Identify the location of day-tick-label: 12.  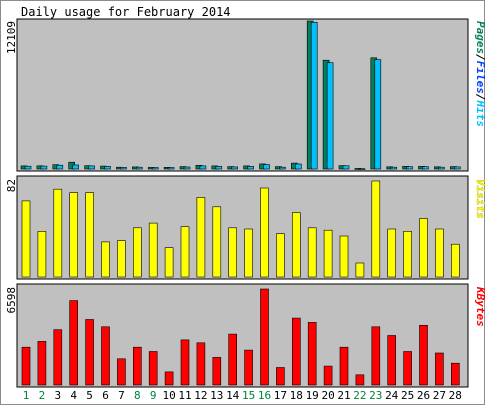
(200, 395).